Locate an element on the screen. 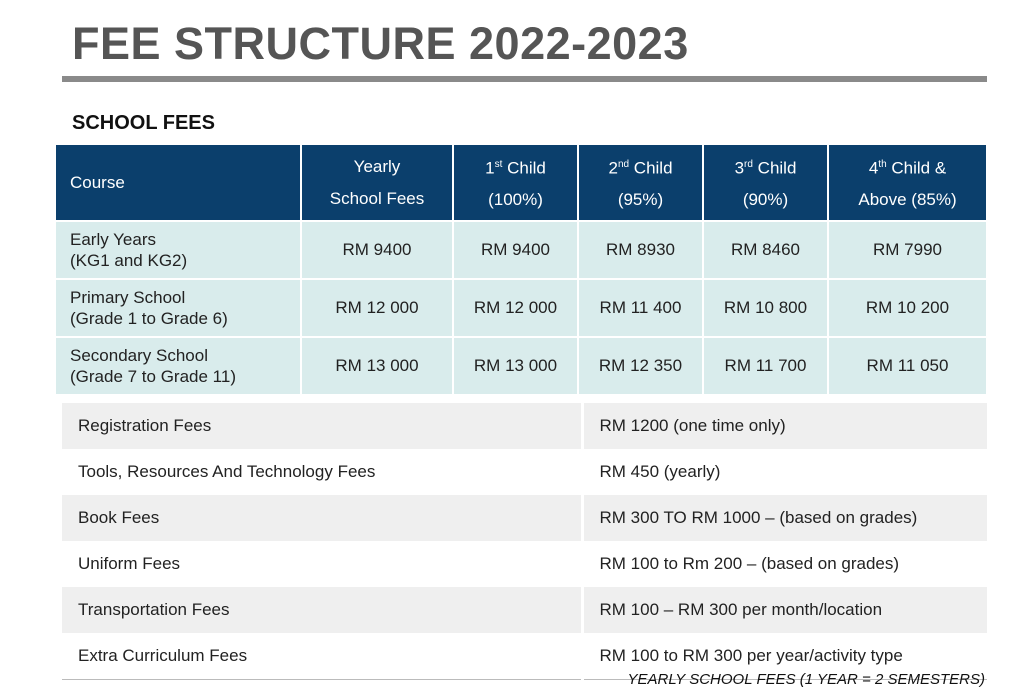  fee-value: RM 450 (yearly) is located at coordinates (660, 471).